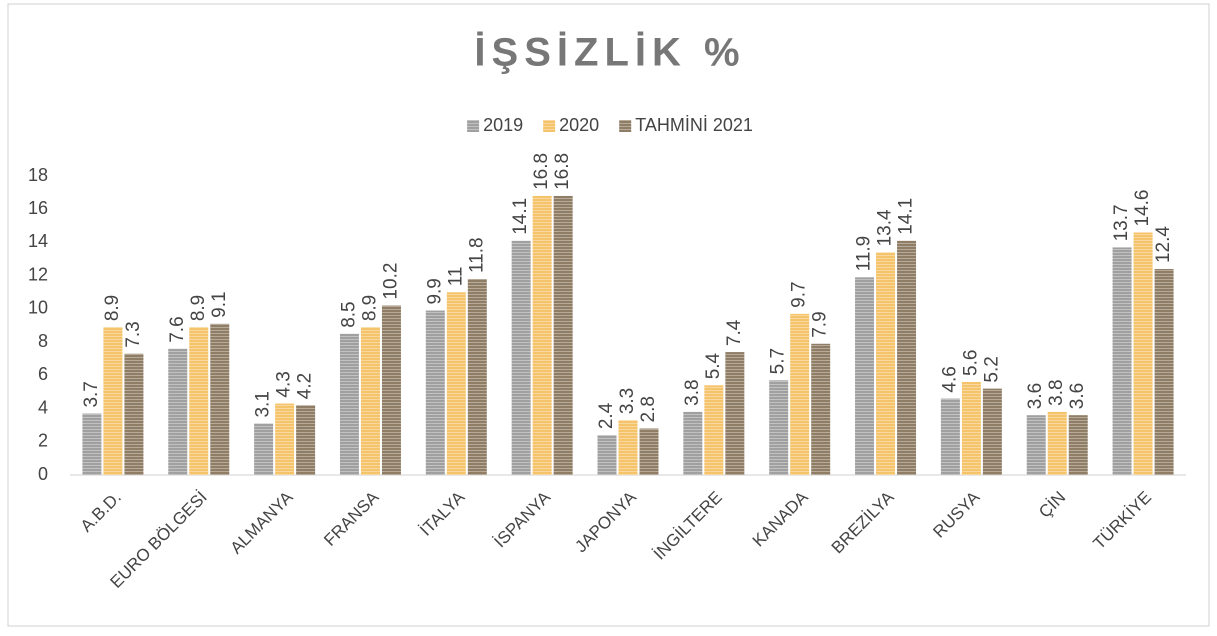 The width and height of the screenshot is (1217, 636). Describe the element at coordinates (38, 241) in the screenshot. I see `y-tick-label: 14` at that location.